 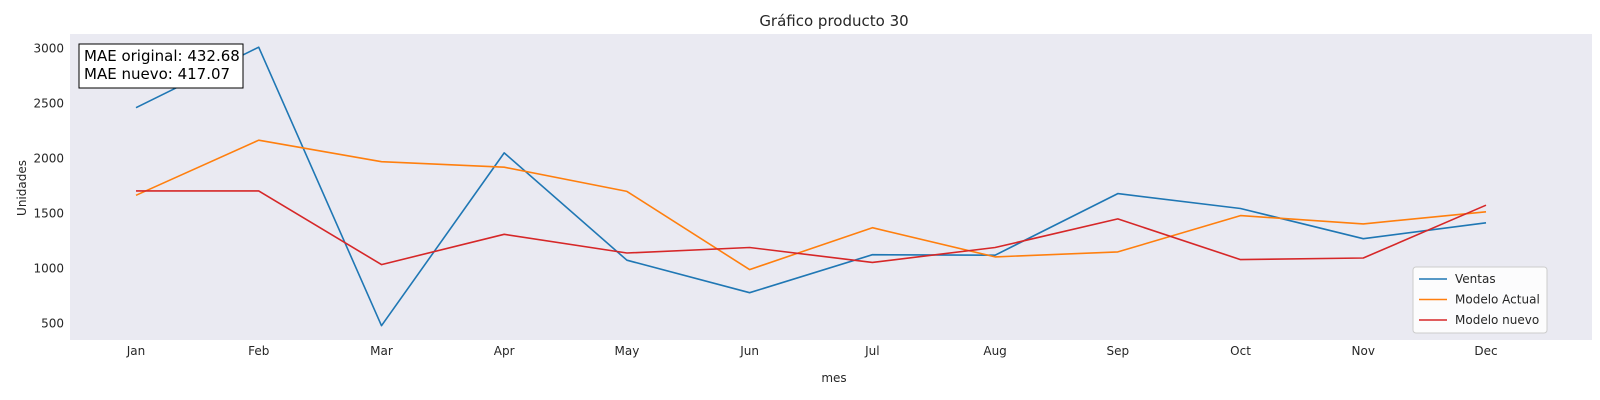 What do you see at coordinates (22, 188) in the screenshot?
I see `y-axis-label: Unidades` at bounding box center [22, 188].